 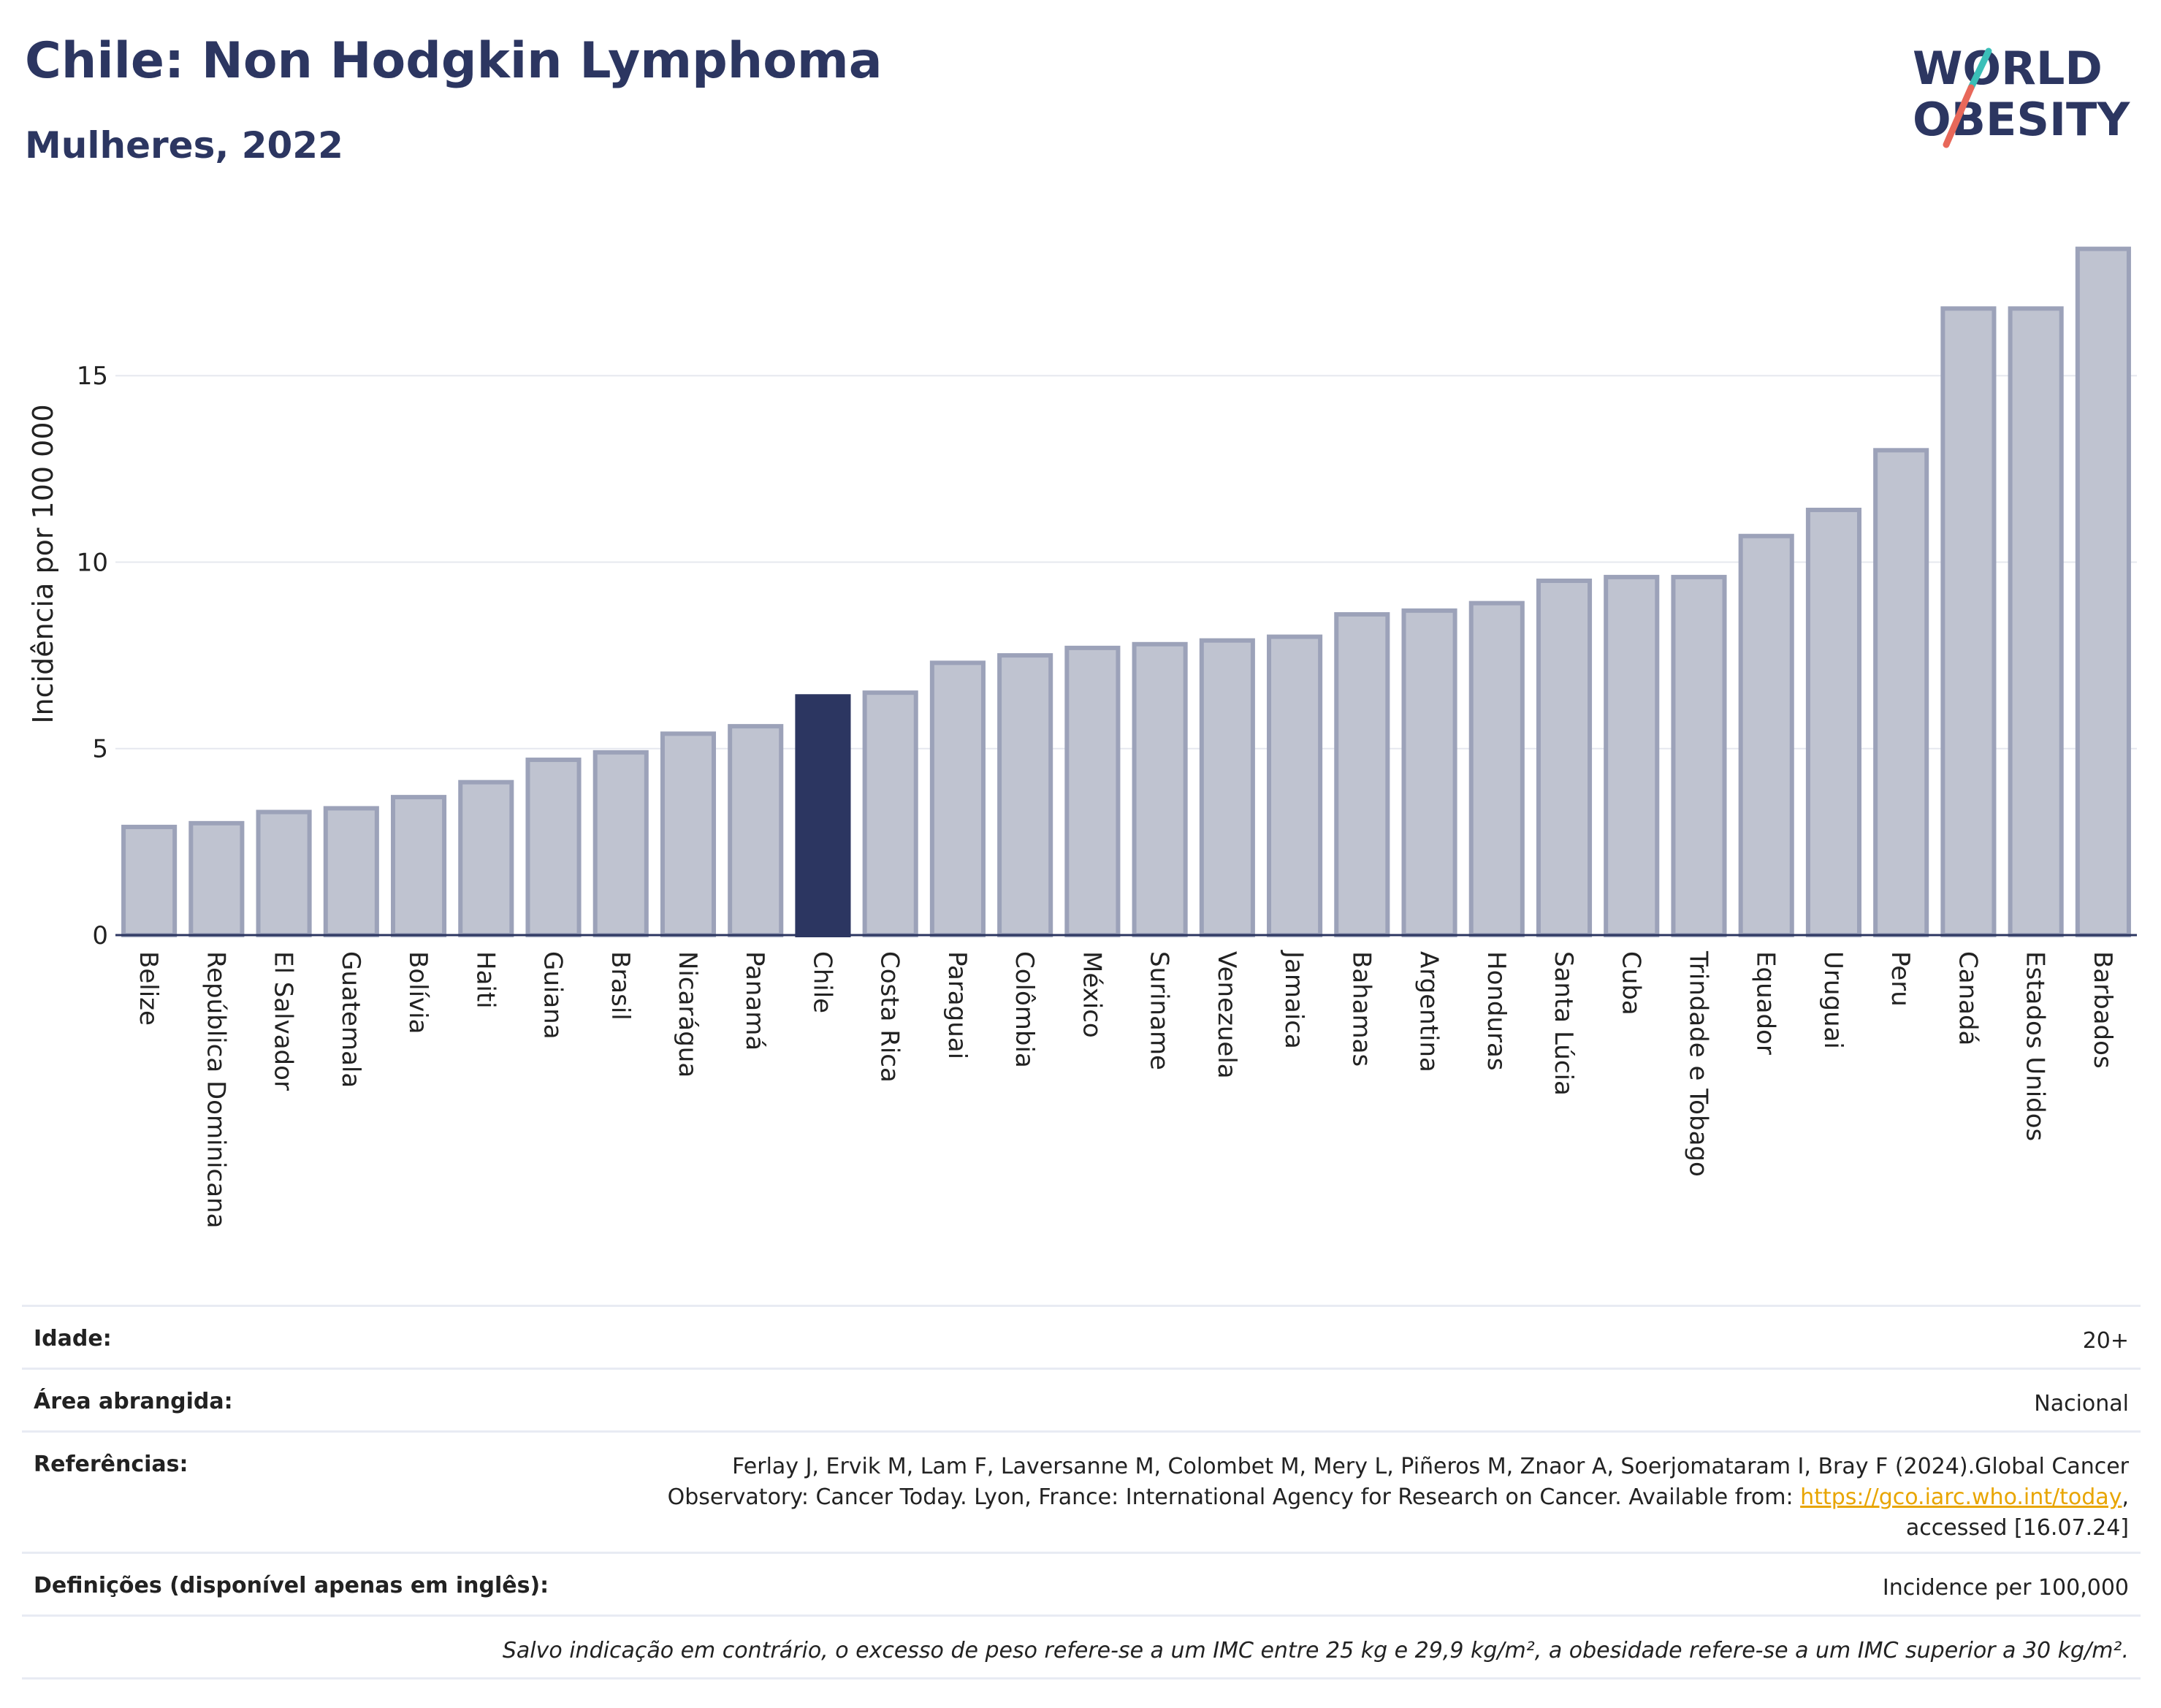 What do you see at coordinates (1565, 758) in the screenshot?
I see `bar-santa-lúcia` at bounding box center [1565, 758].